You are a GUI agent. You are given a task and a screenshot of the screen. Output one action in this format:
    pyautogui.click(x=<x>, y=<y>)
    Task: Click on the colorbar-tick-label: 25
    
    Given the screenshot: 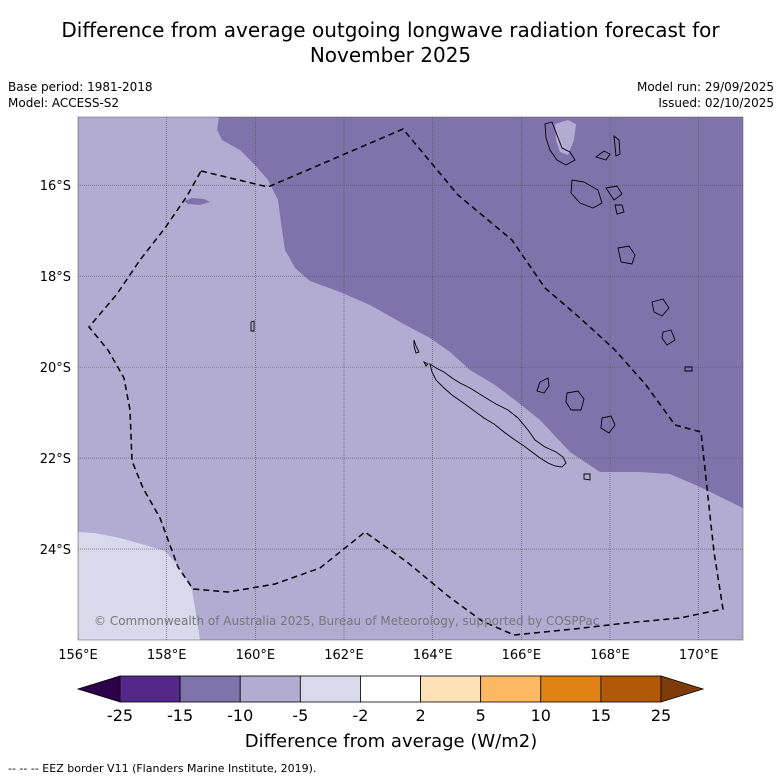 What is the action you would take?
    pyautogui.click(x=661, y=715)
    